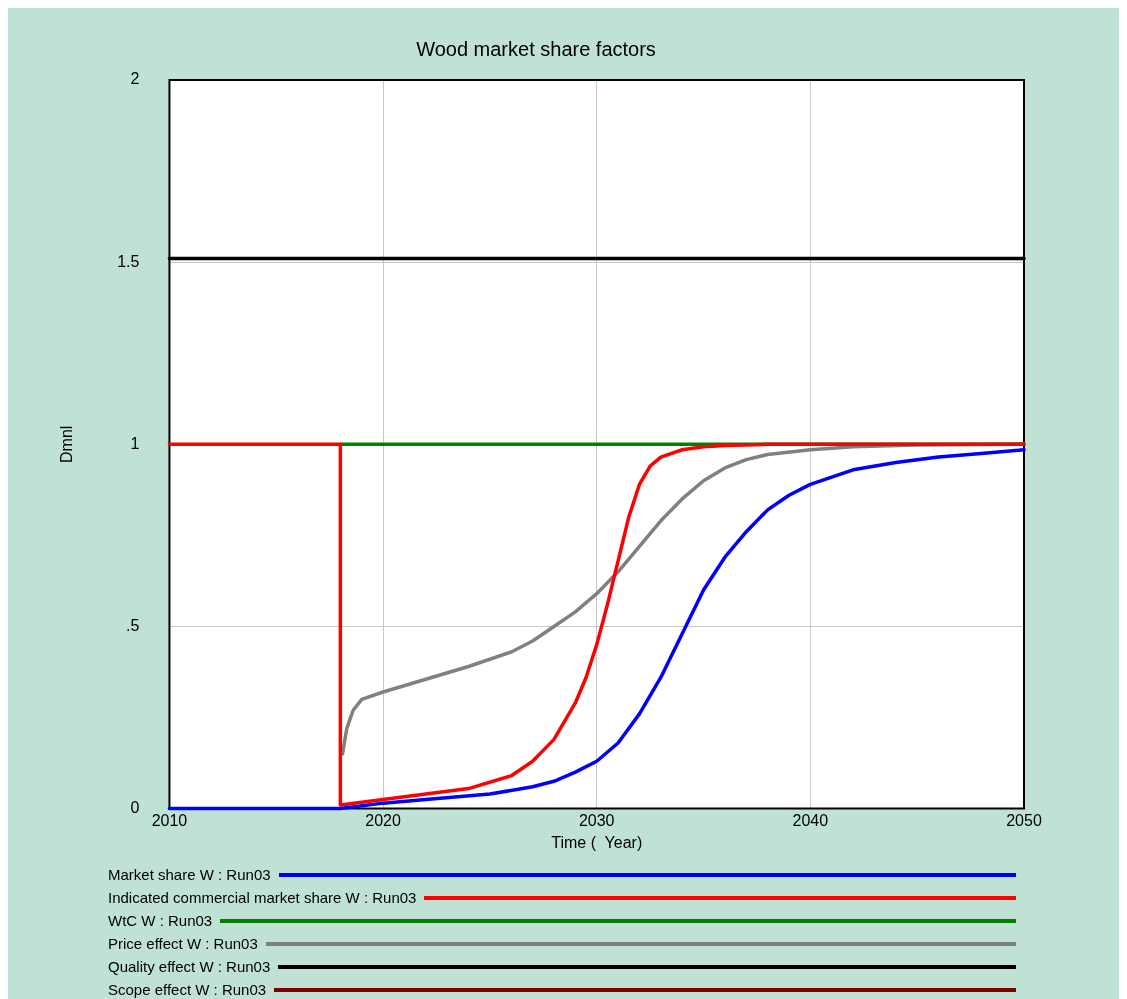 This screenshot has height=999, width=1127. I want to click on x-tick-label: 2030, so click(596, 820).